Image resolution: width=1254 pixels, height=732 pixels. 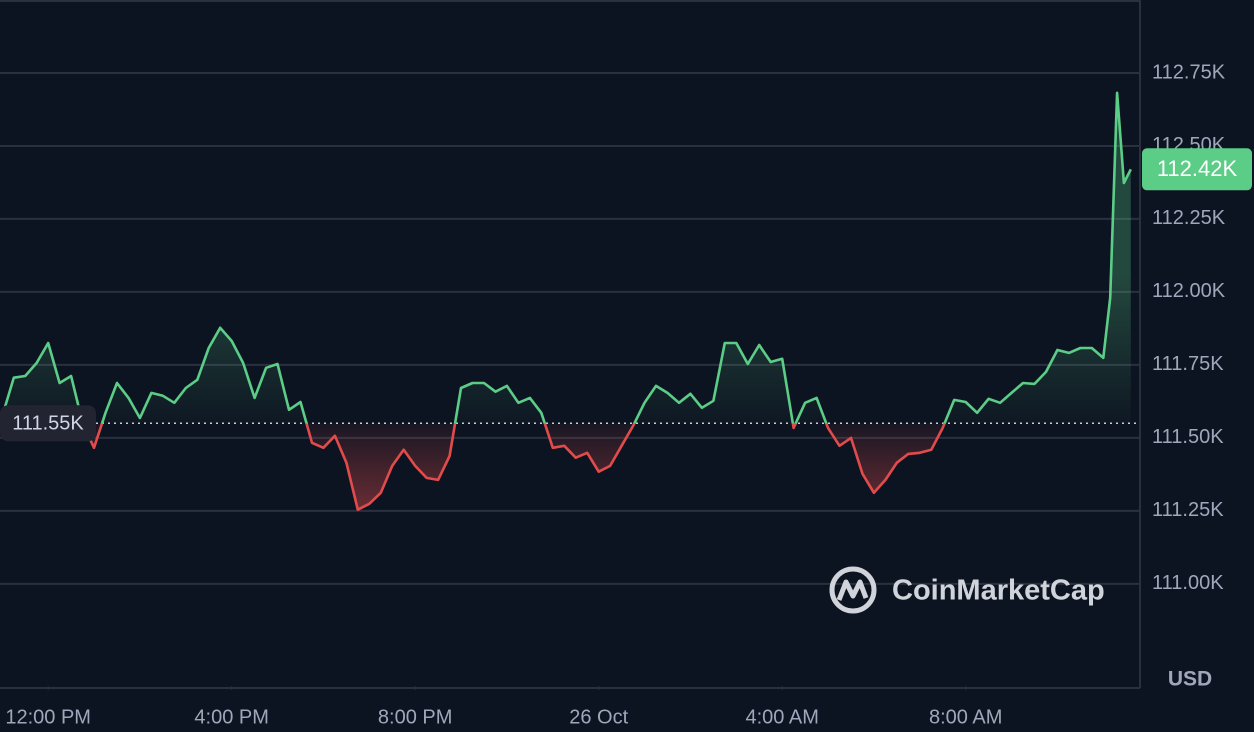 What do you see at coordinates (965, 717) in the screenshot?
I see `x-tick-label: 8:00 AM` at bounding box center [965, 717].